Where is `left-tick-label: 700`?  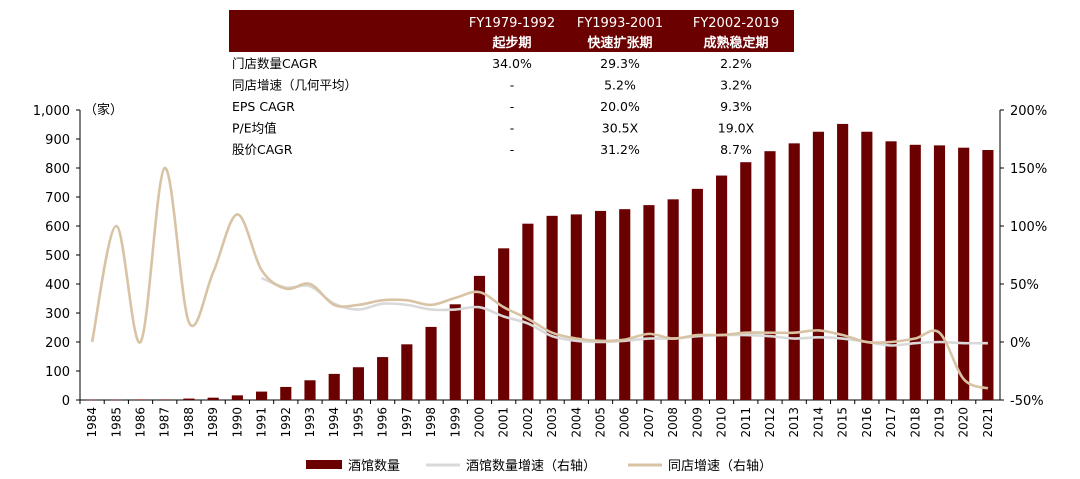
left-tick-label: 700 is located at coordinates (57, 198).